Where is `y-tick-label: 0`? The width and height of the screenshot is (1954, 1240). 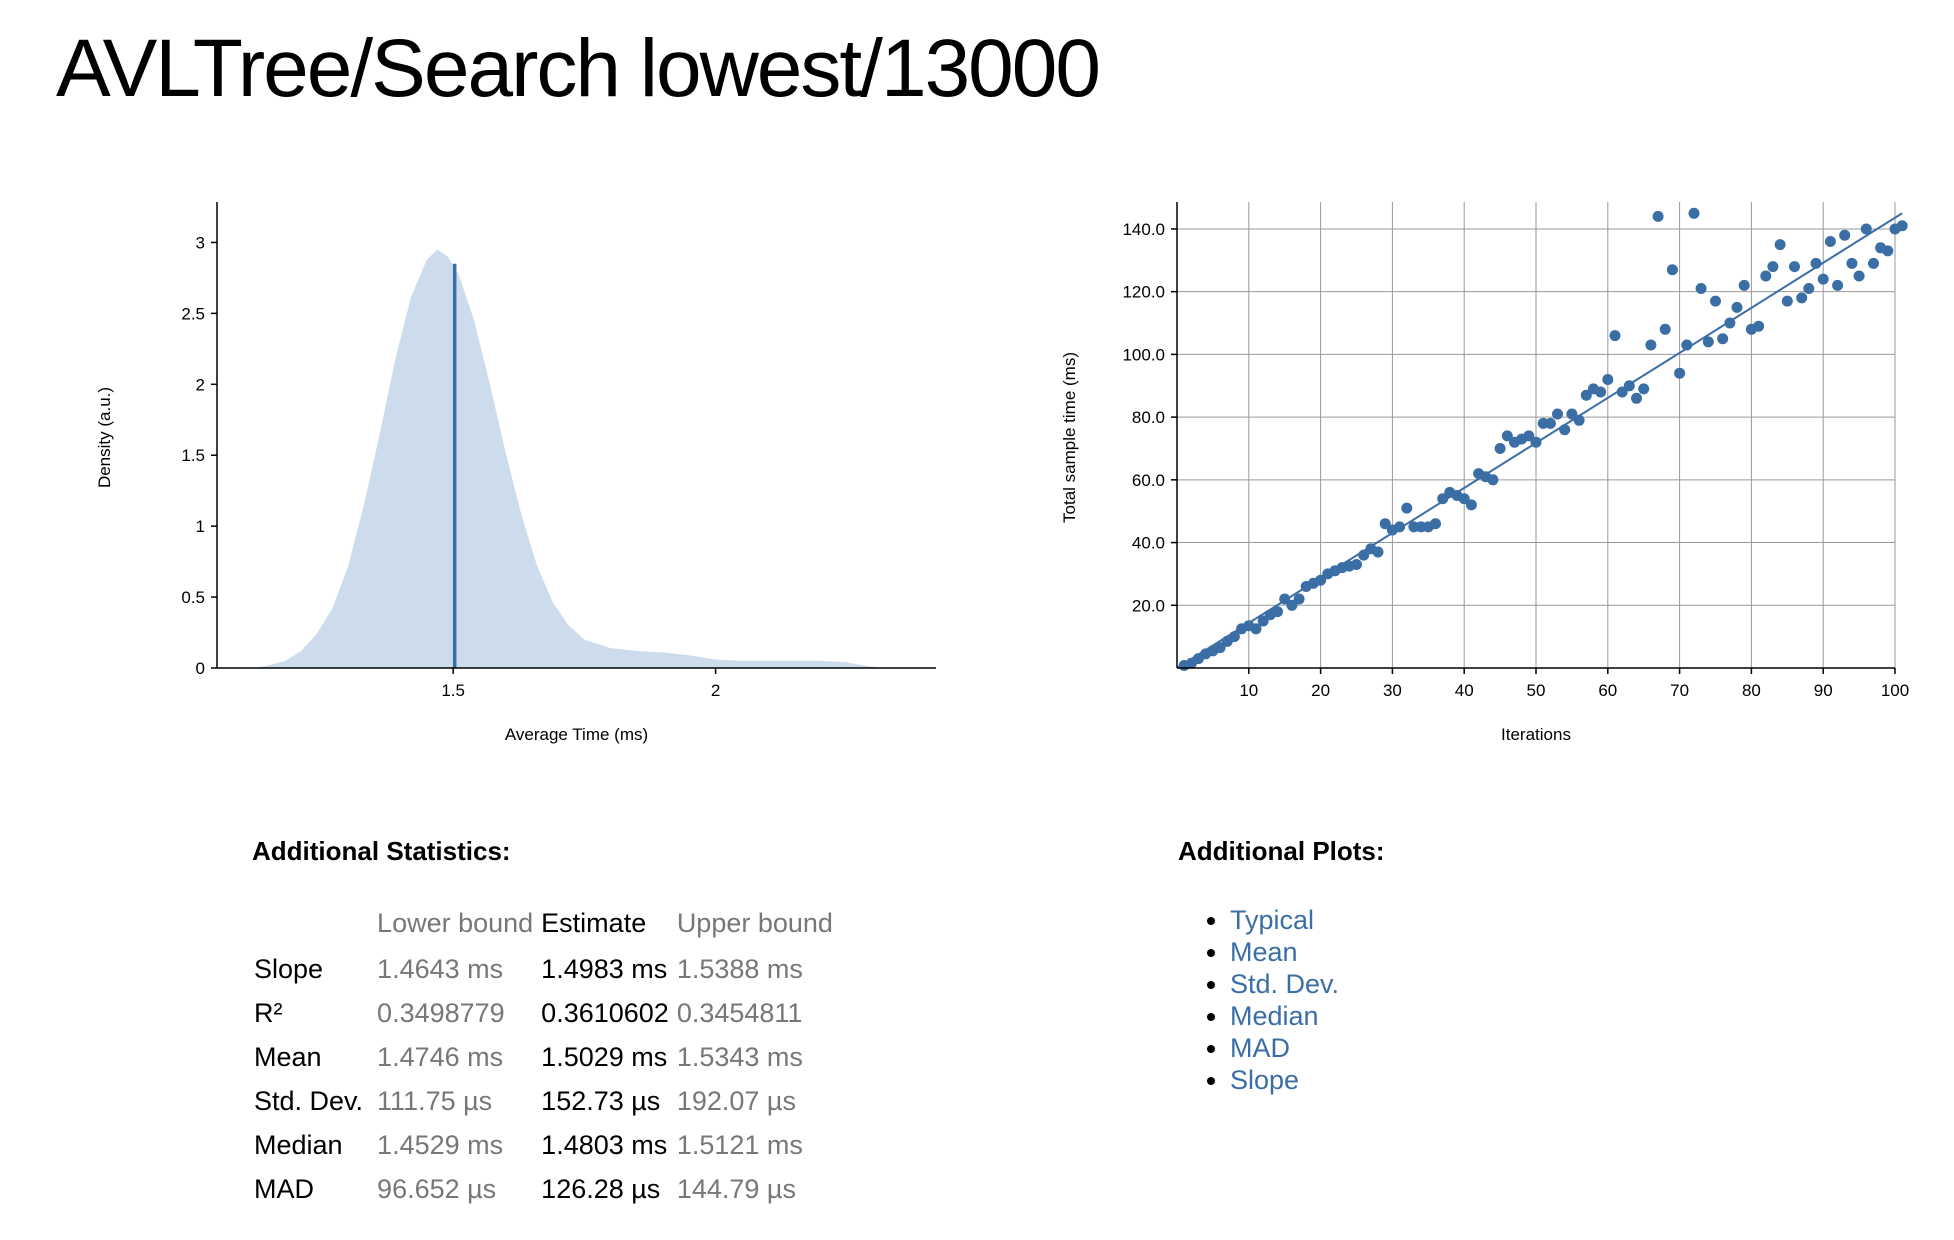
y-tick-label: 0 is located at coordinates (200, 668).